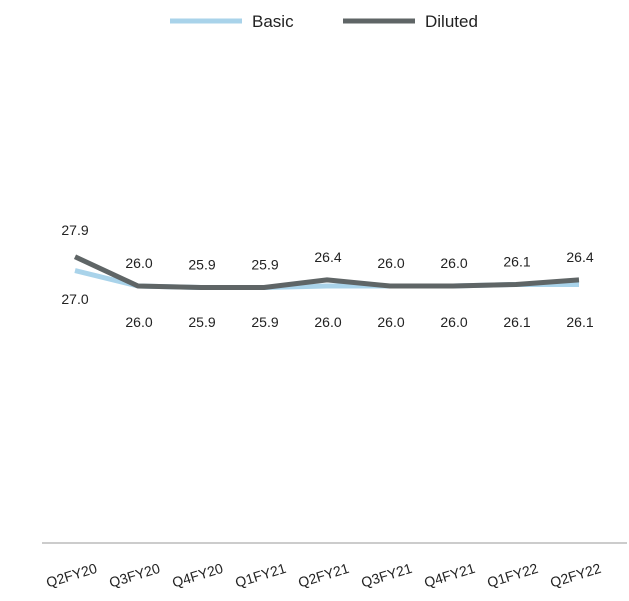 The height and width of the screenshot is (601, 629). What do you see at coordinates (71, 575) in the screenshot?
I see `x-tick-label: Q2FY20` at bounding box center [71, 575].